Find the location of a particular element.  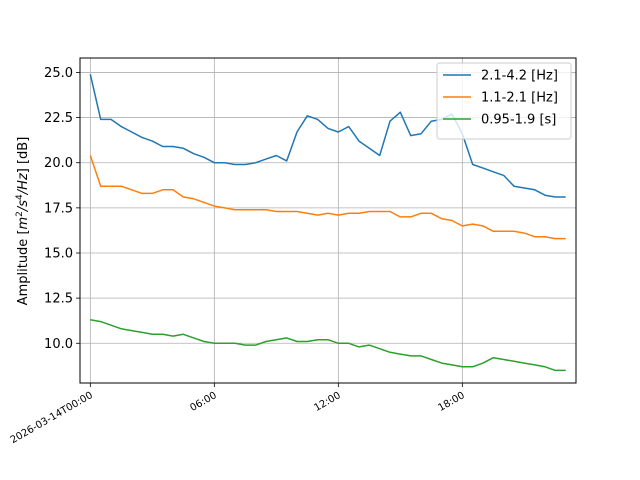

legend-label: 0.95-1.9 [s] is located at coordinates (518, 120).